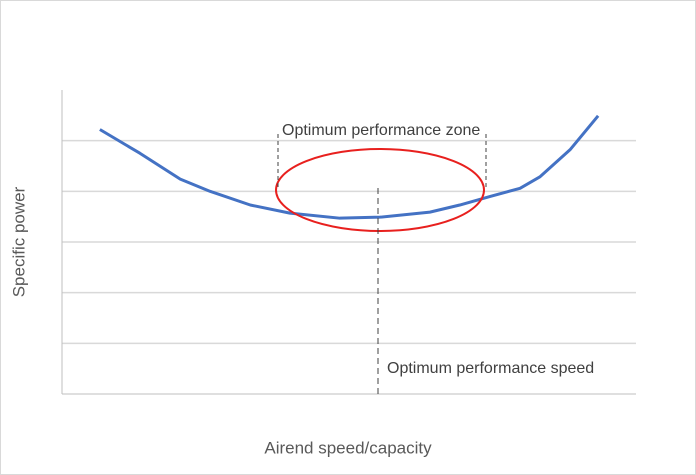 The image size is (696, 475). Describe the element at coordinates (348, 447) in the screenshot. I see `x-axis-title: Airend speed/capacity` at that location.